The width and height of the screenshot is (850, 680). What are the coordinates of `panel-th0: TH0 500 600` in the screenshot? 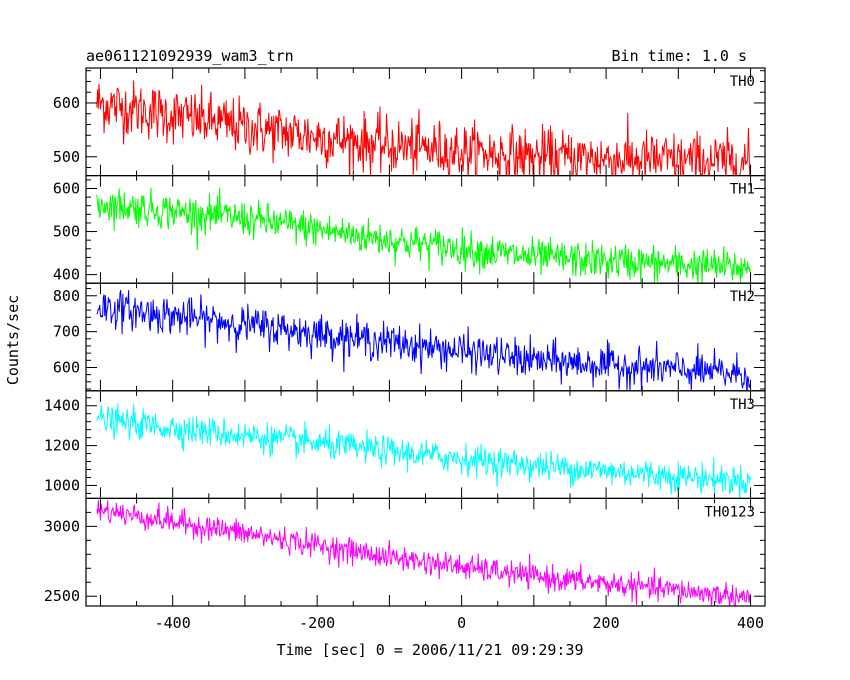 It's located at (409, 122).